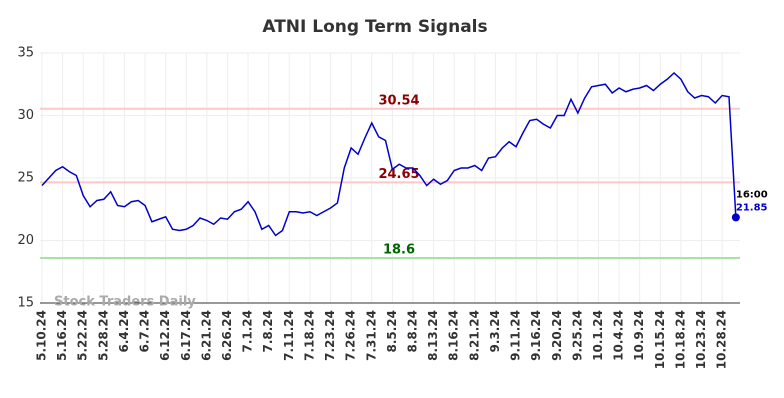  What do you see at coordinates (42, 335) in the screenshot?
I see `x-tick-label: 5.10.24` at bounding box center [42, 335].